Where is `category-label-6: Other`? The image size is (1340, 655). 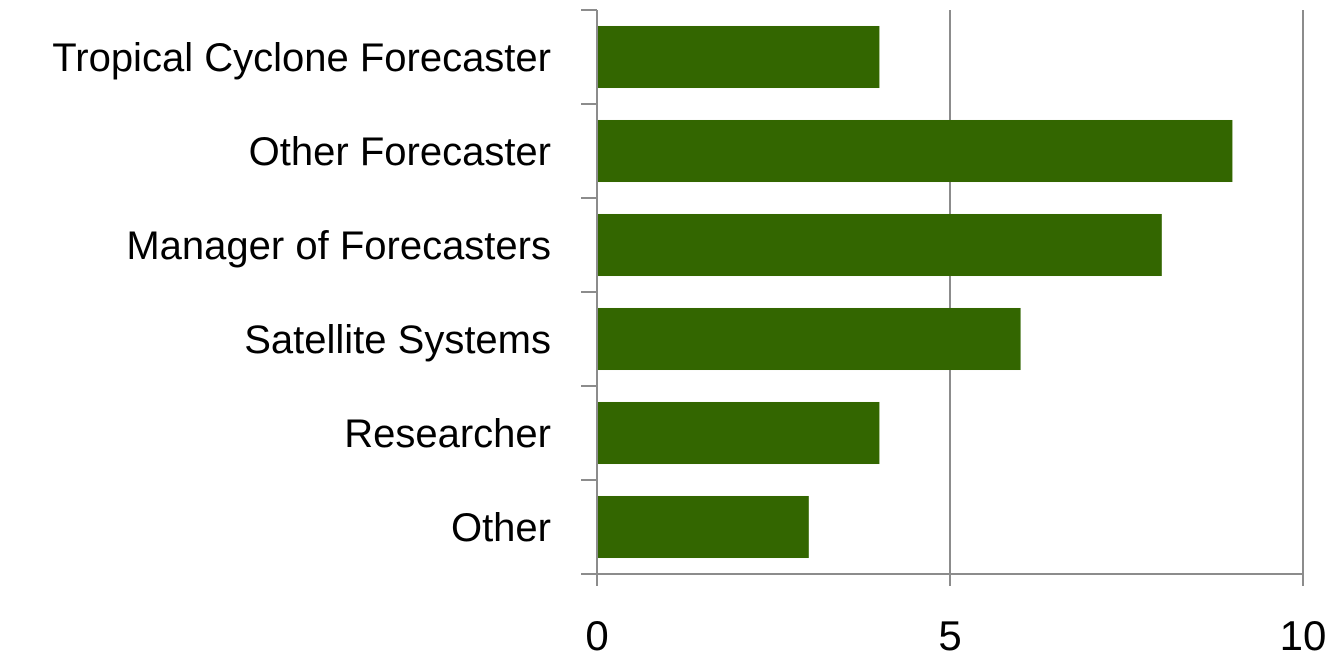
category-label-6: Other is located at coordinates (501, 528).